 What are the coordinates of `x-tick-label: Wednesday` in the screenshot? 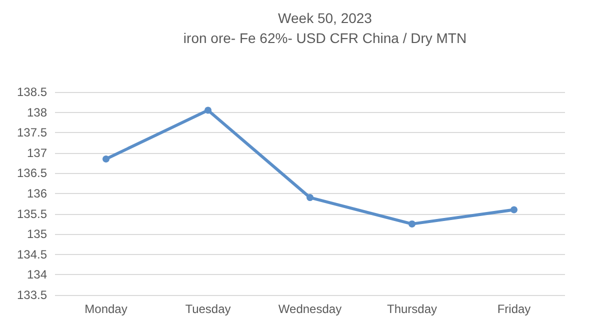 It's located at (310, 309).